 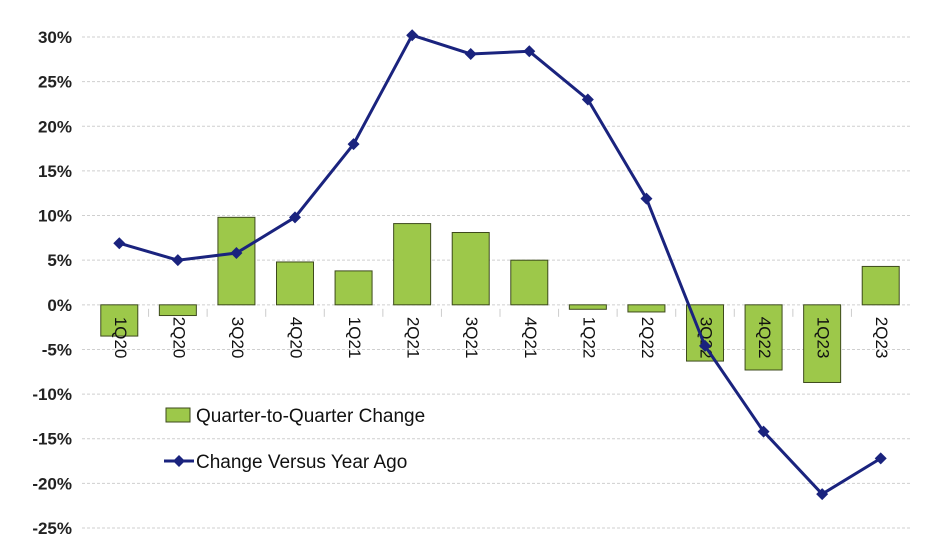 I want to click on bar-2Q20, so click(x=177, y=310).